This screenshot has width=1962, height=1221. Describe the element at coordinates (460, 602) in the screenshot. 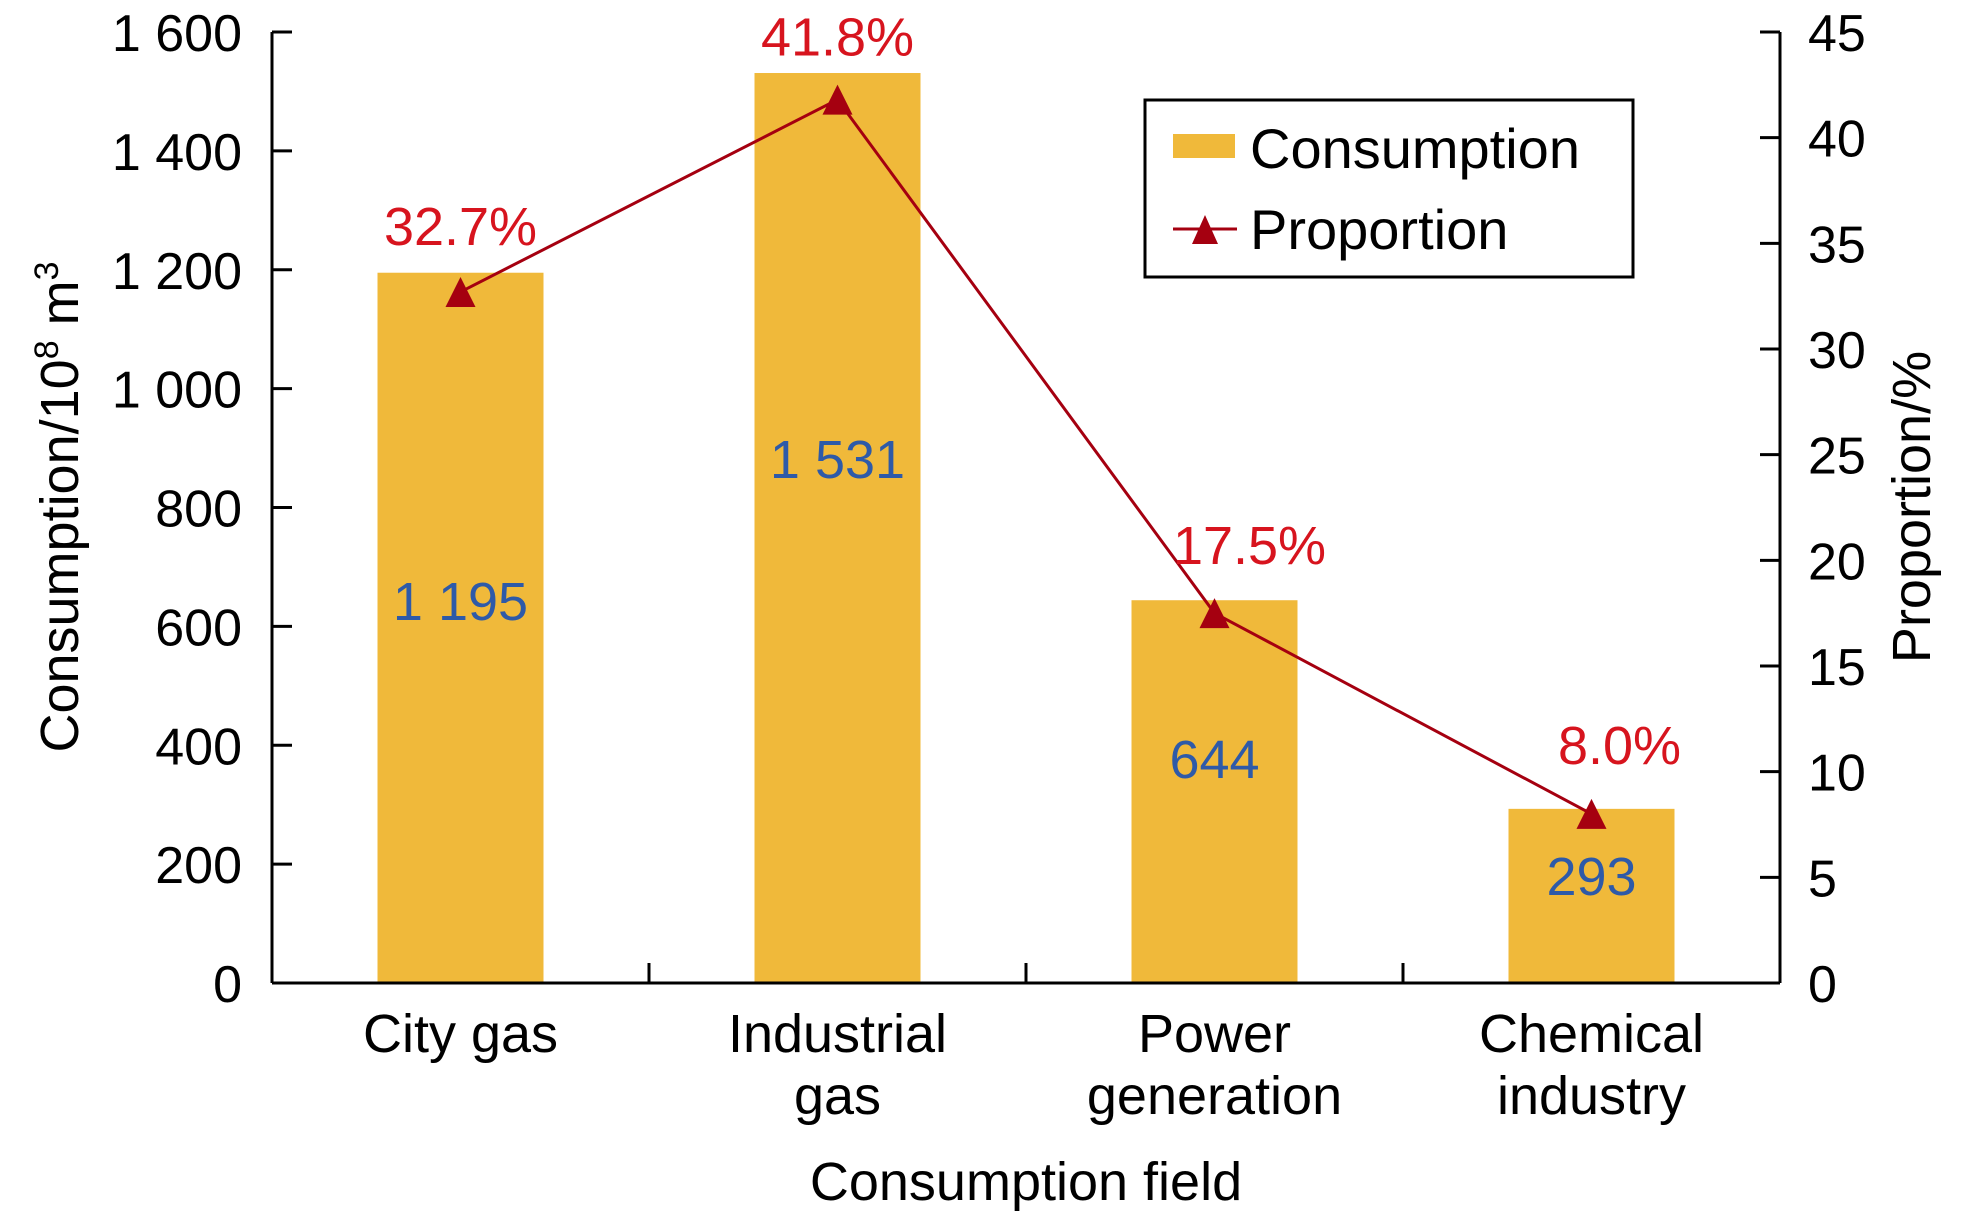

I see `bar-value-label-0: 1 195` at that location.